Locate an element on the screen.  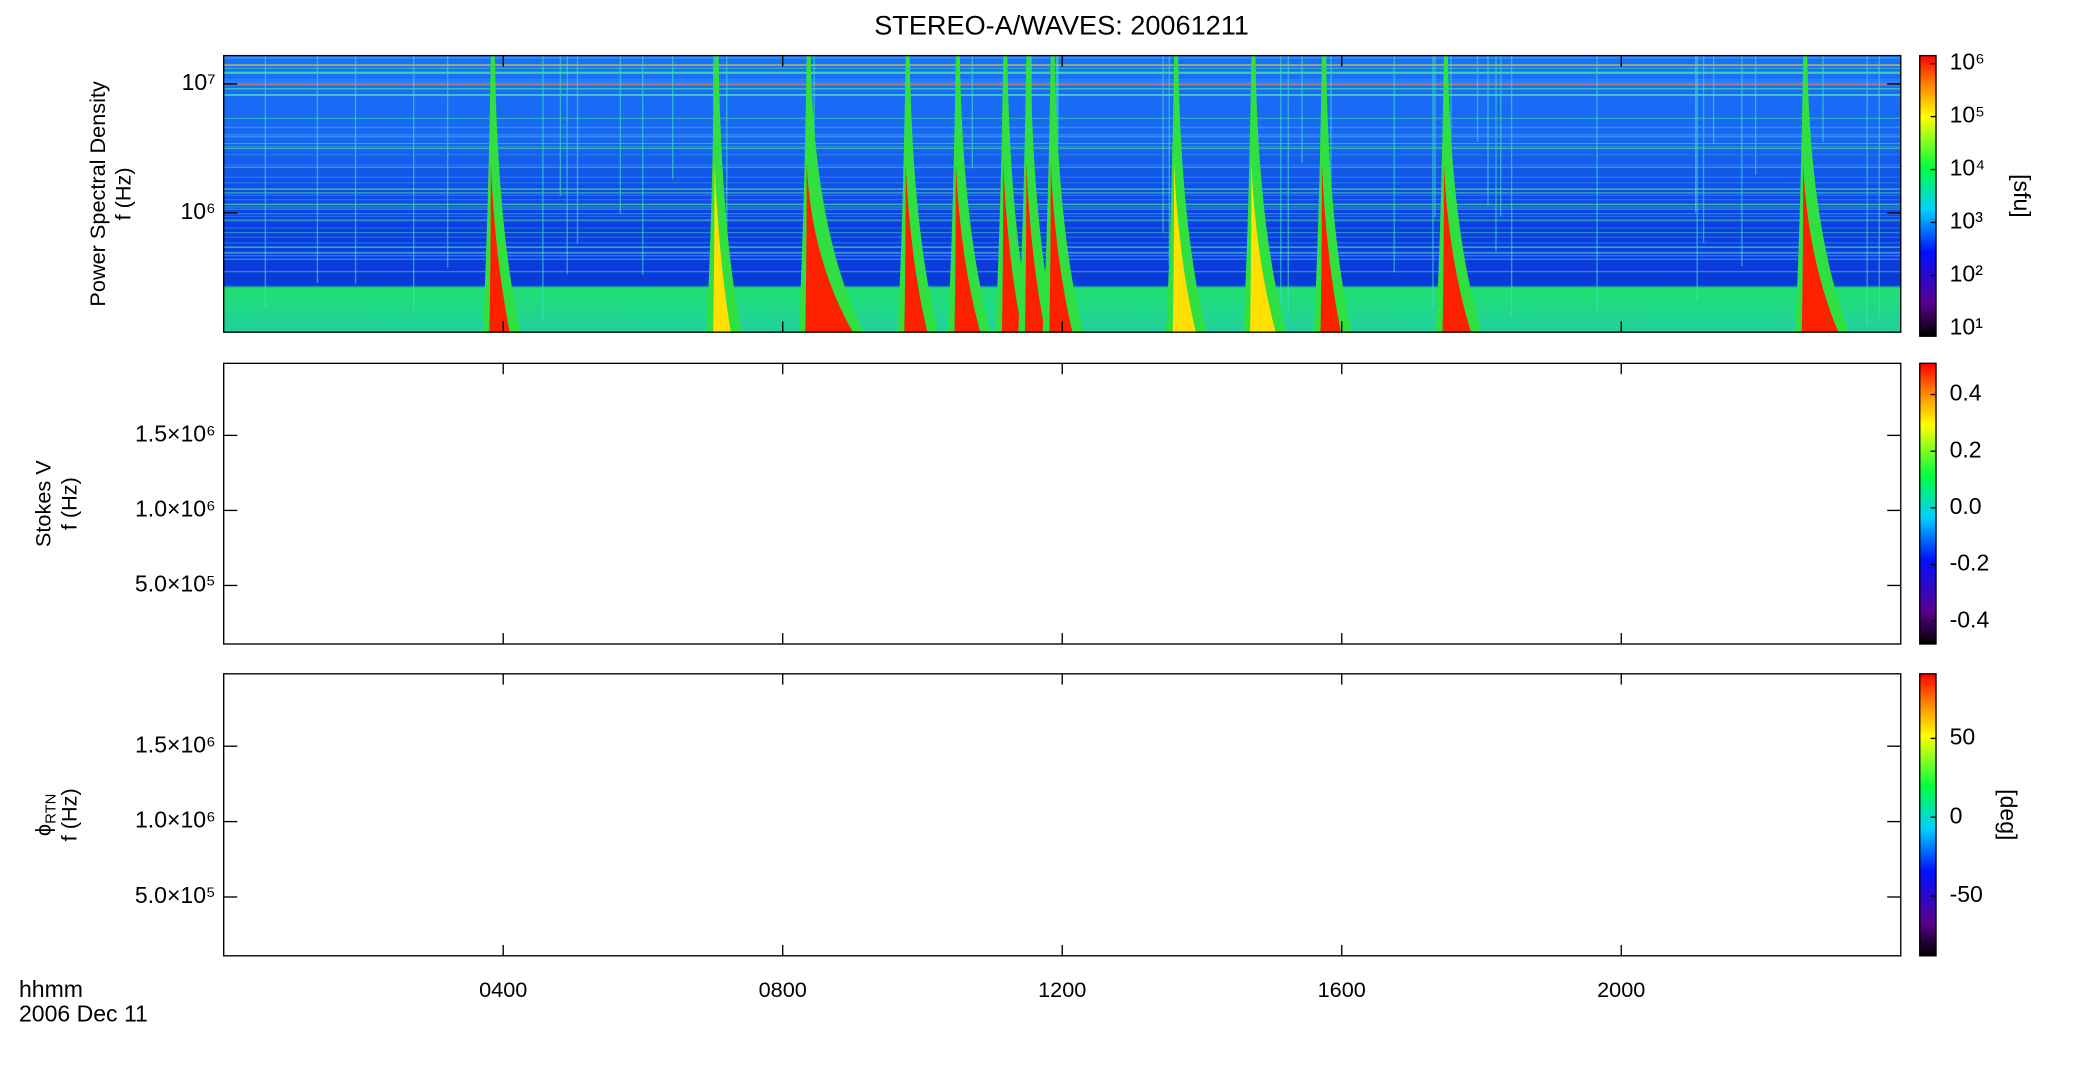
y-axis-label-text: Power Spectral Density is located at coordinates (97, 194).